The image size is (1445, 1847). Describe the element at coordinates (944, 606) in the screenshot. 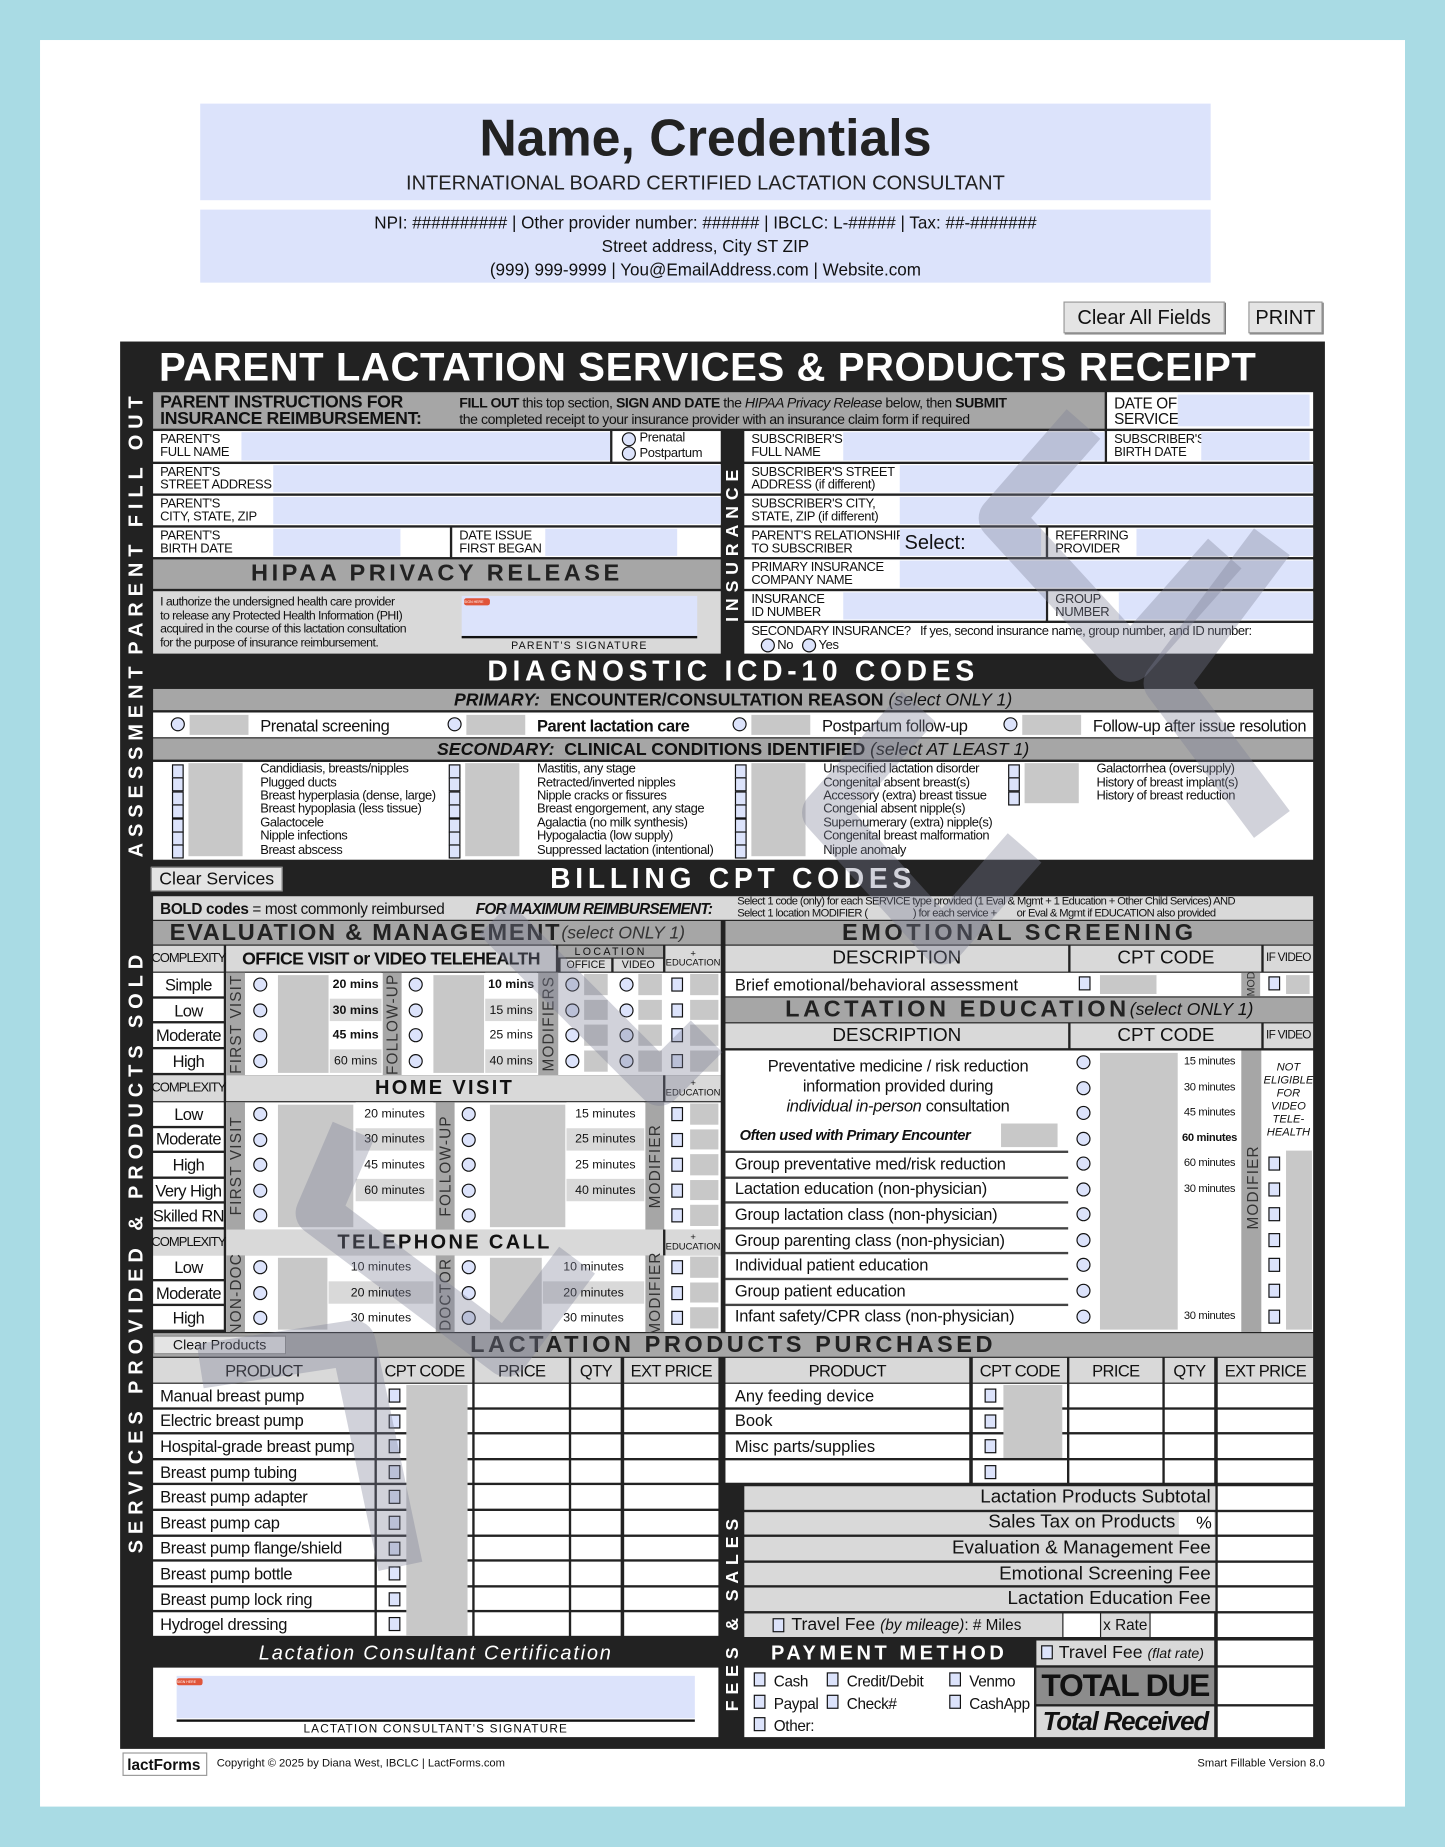

I see `insurance-id-field` at that location.